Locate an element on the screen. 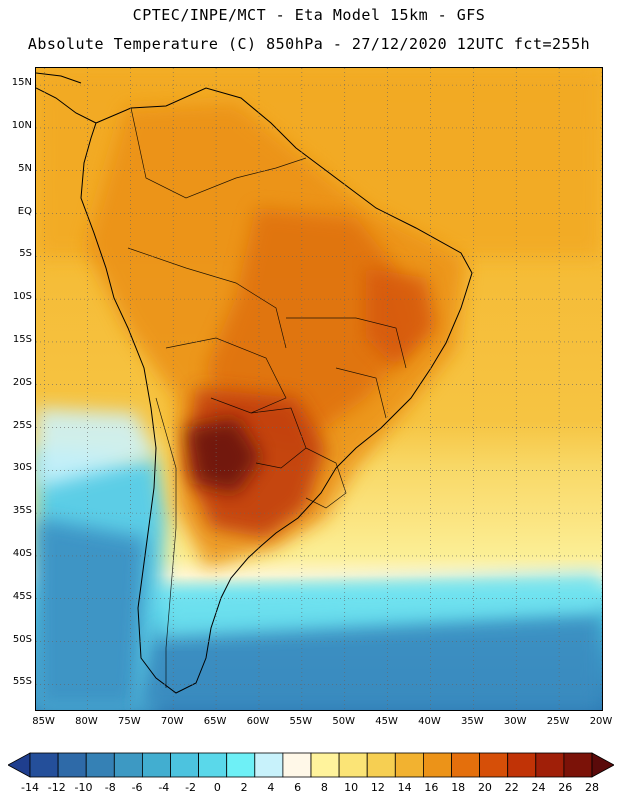 Image resolution: width=618 pixels, height=800 pixels. colorbar is located at coordinates (311, 765).